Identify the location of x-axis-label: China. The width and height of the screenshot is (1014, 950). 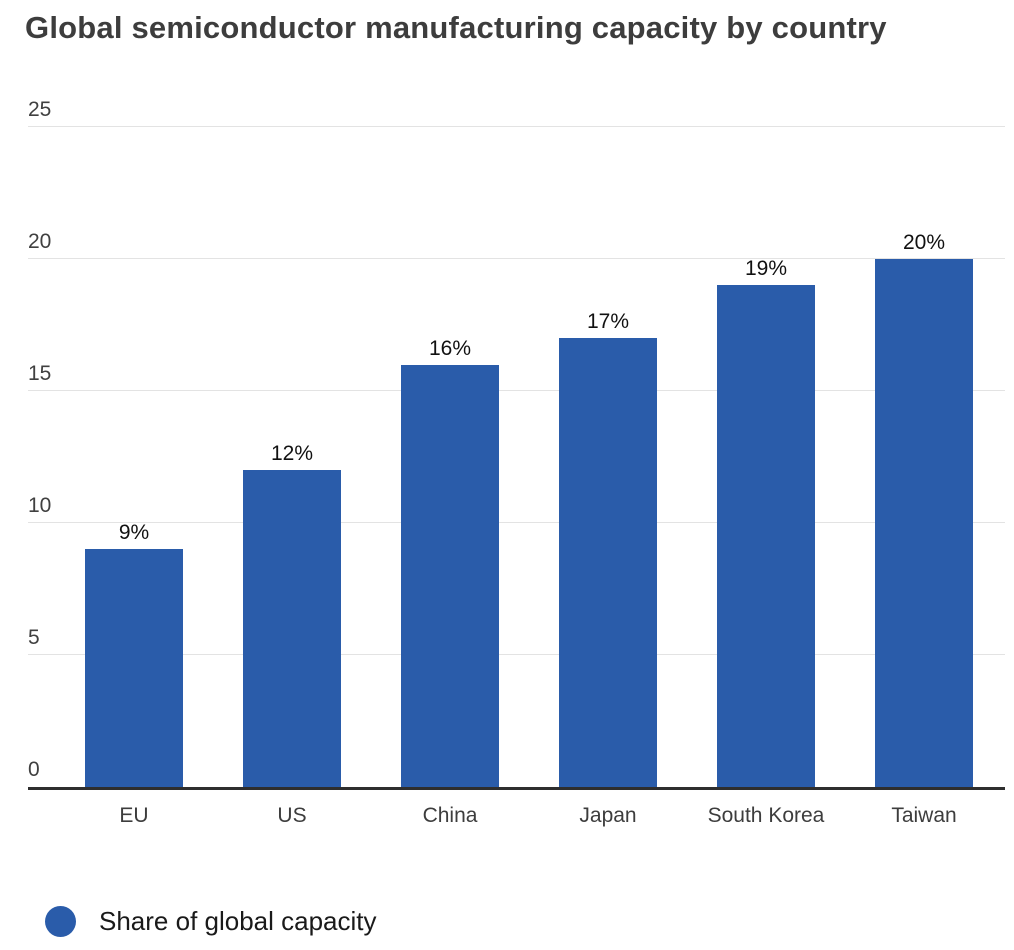
(450, 815).